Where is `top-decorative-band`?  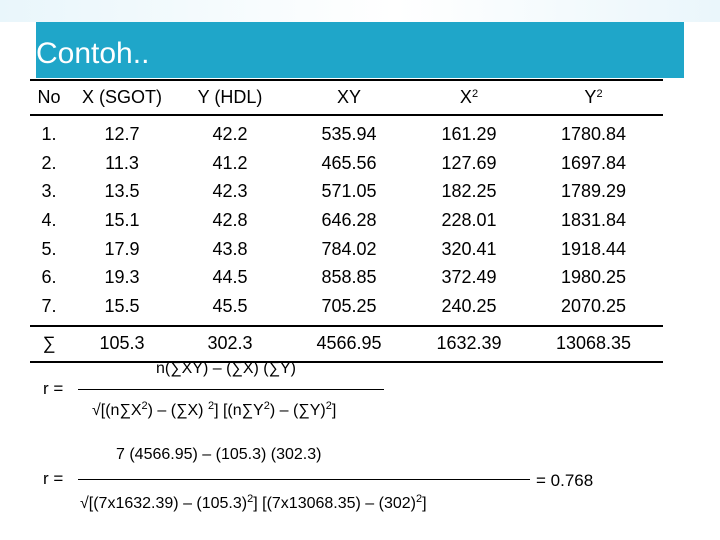
top-decorative-band is located at coordinates (360, 11).